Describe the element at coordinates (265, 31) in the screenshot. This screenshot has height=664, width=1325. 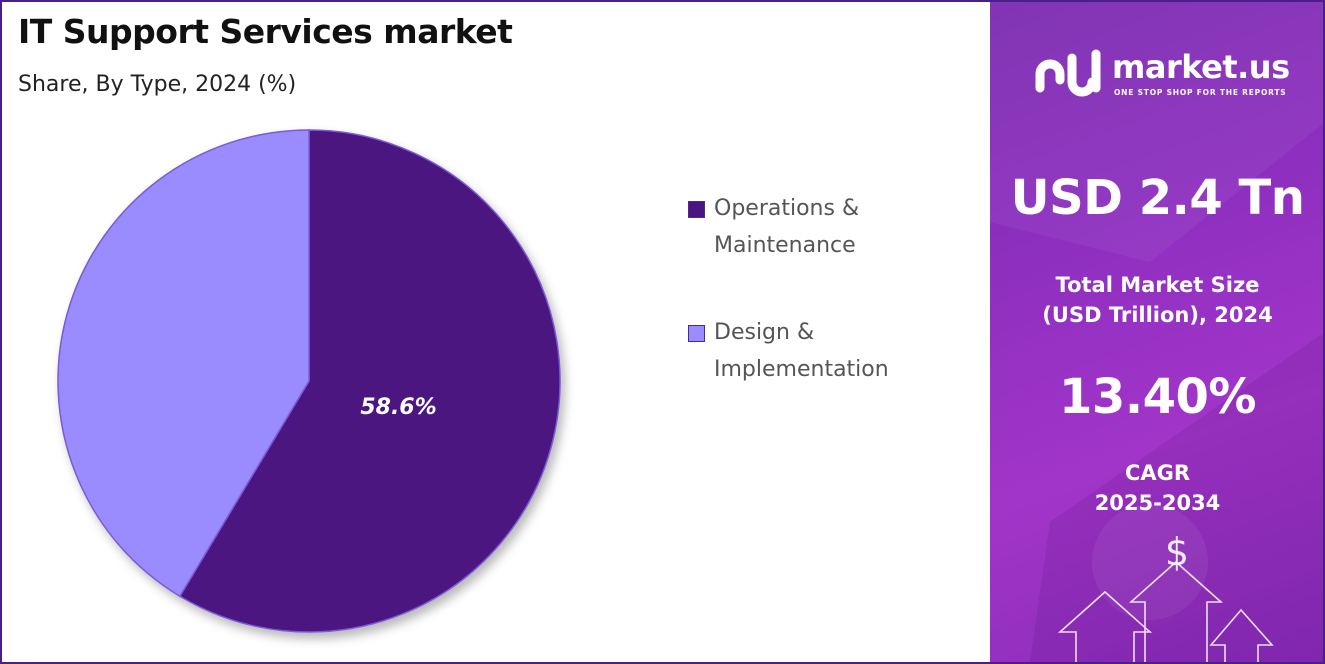
I see `chart-title: IT Support Services market` at that location.